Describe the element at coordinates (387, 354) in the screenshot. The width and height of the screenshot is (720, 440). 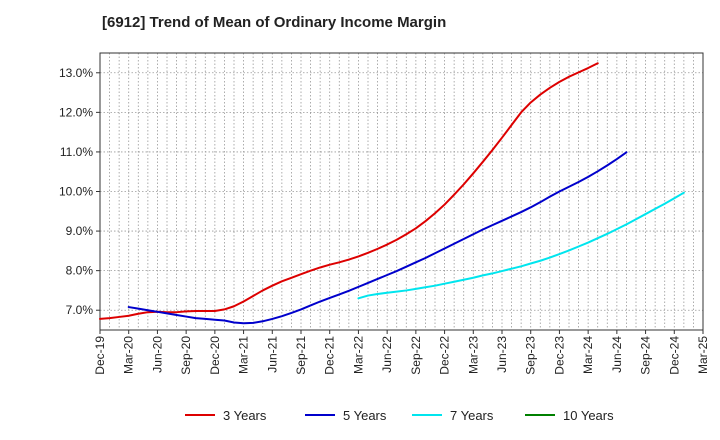
I see `x-tick-label: Jun-22` at that location.